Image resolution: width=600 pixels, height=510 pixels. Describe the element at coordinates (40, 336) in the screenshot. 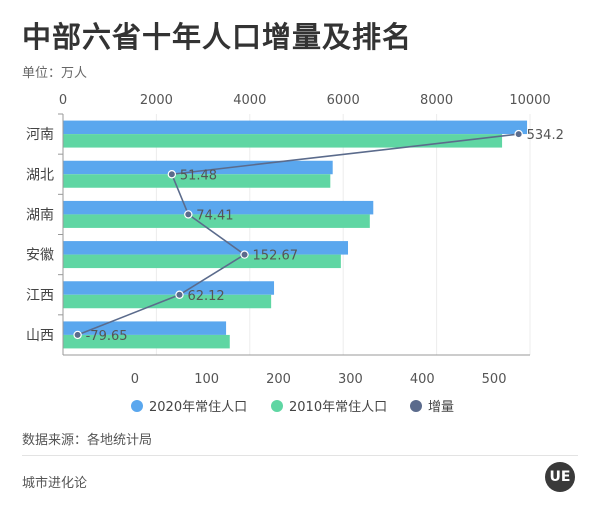

I see `category-label: 山西` at that location.